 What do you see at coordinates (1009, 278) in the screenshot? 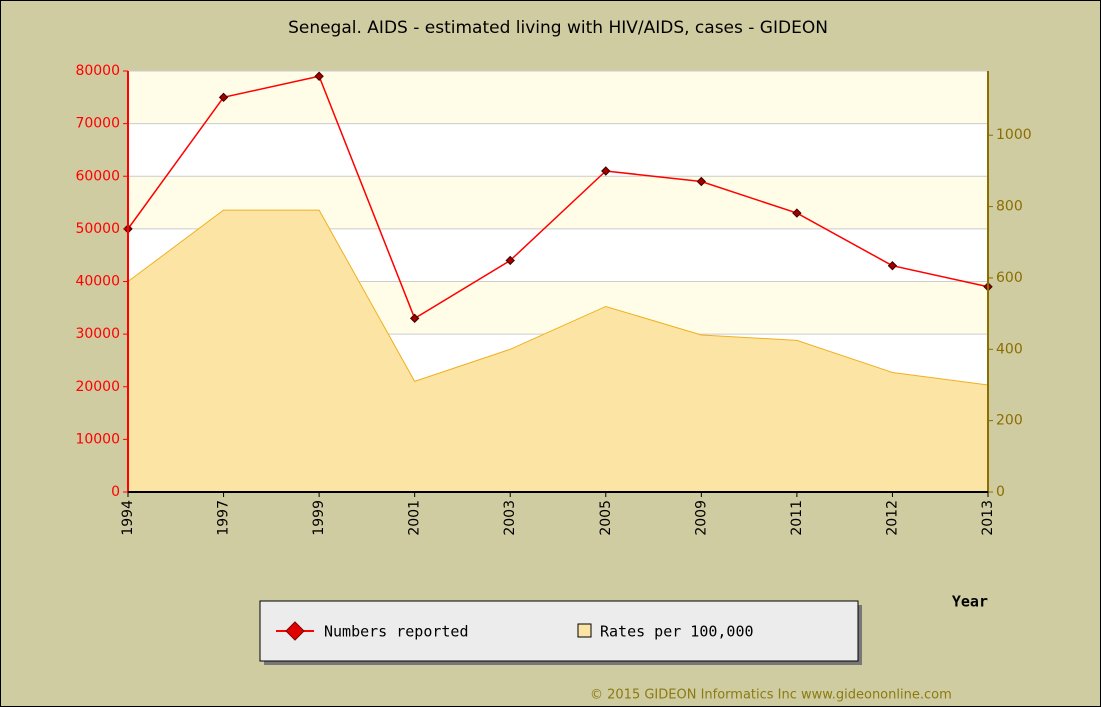
I see `y2-tick-label: 600` at bounding box center [1009, 278].